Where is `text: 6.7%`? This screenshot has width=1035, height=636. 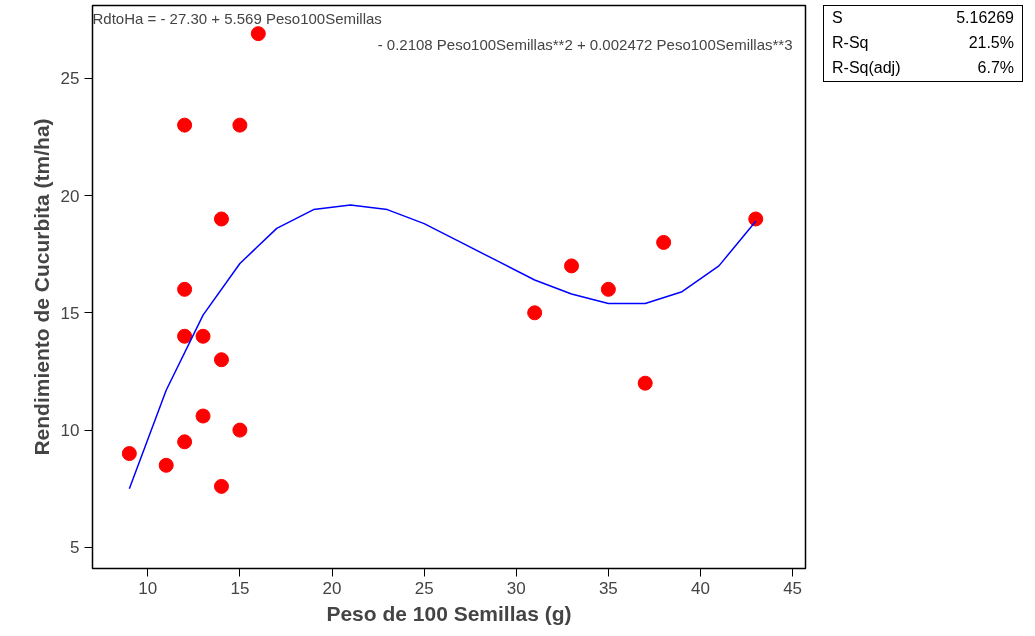 text: 6.7% is located at coordinates (995, 67).